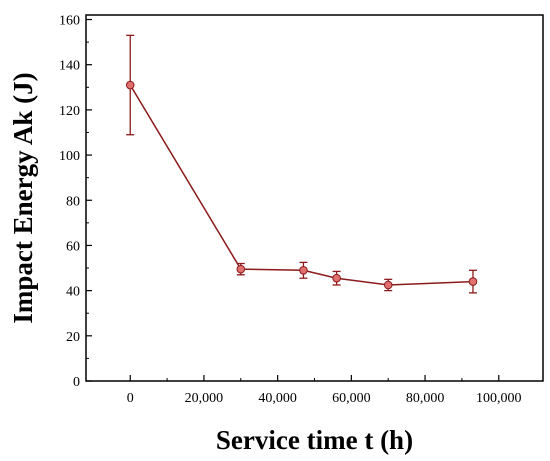 Image resolution: width=550 pixels, height=461 pixels. I want to click on y-tick-label: 0, so click(76, 382).